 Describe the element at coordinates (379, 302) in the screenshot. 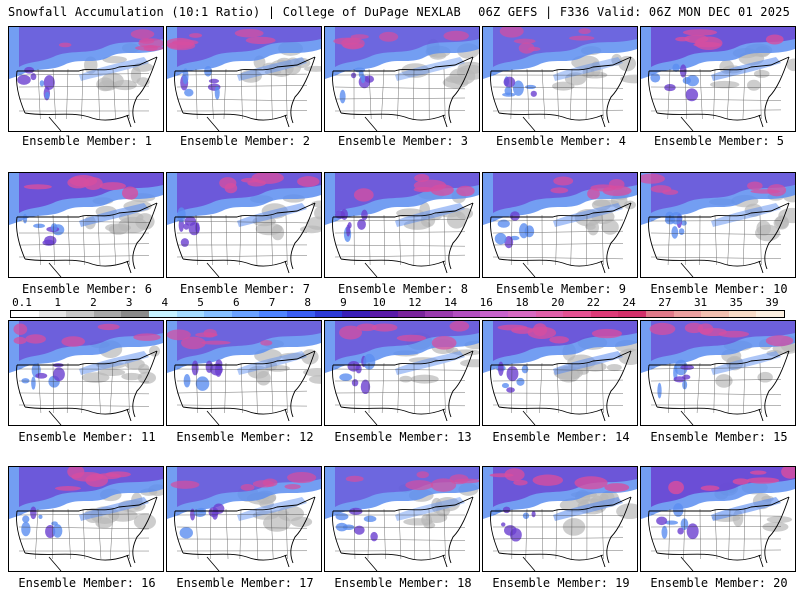

I see `colorbar-tick-label: 10` at that location.